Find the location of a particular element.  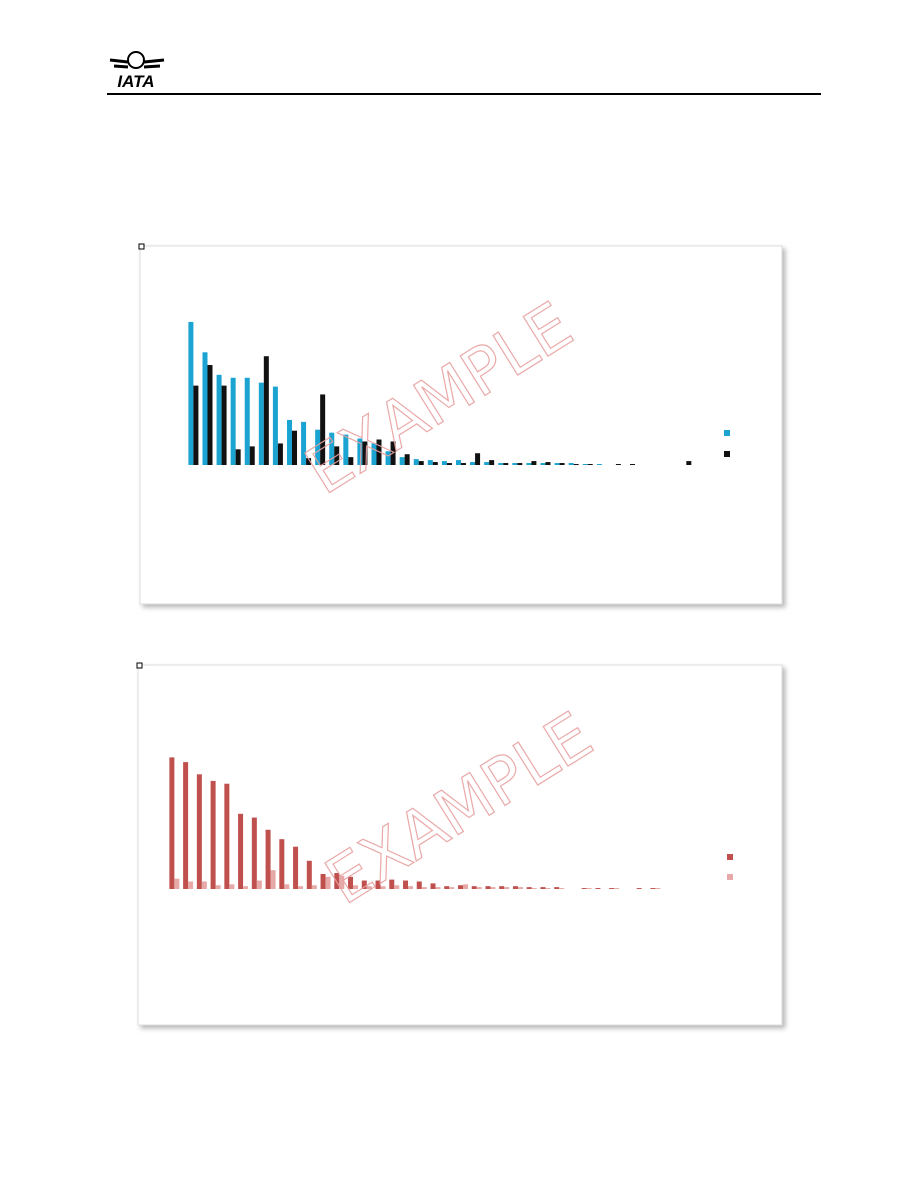

logo-text: IATA is located at coordinates (135, 81).